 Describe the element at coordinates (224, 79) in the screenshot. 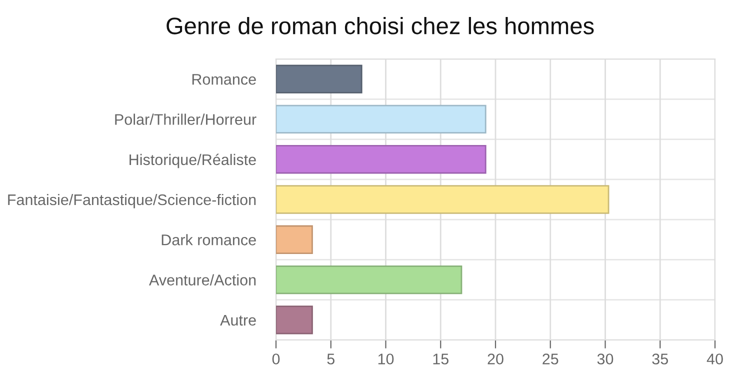

I see `y-tick-label: Romance` at that location.